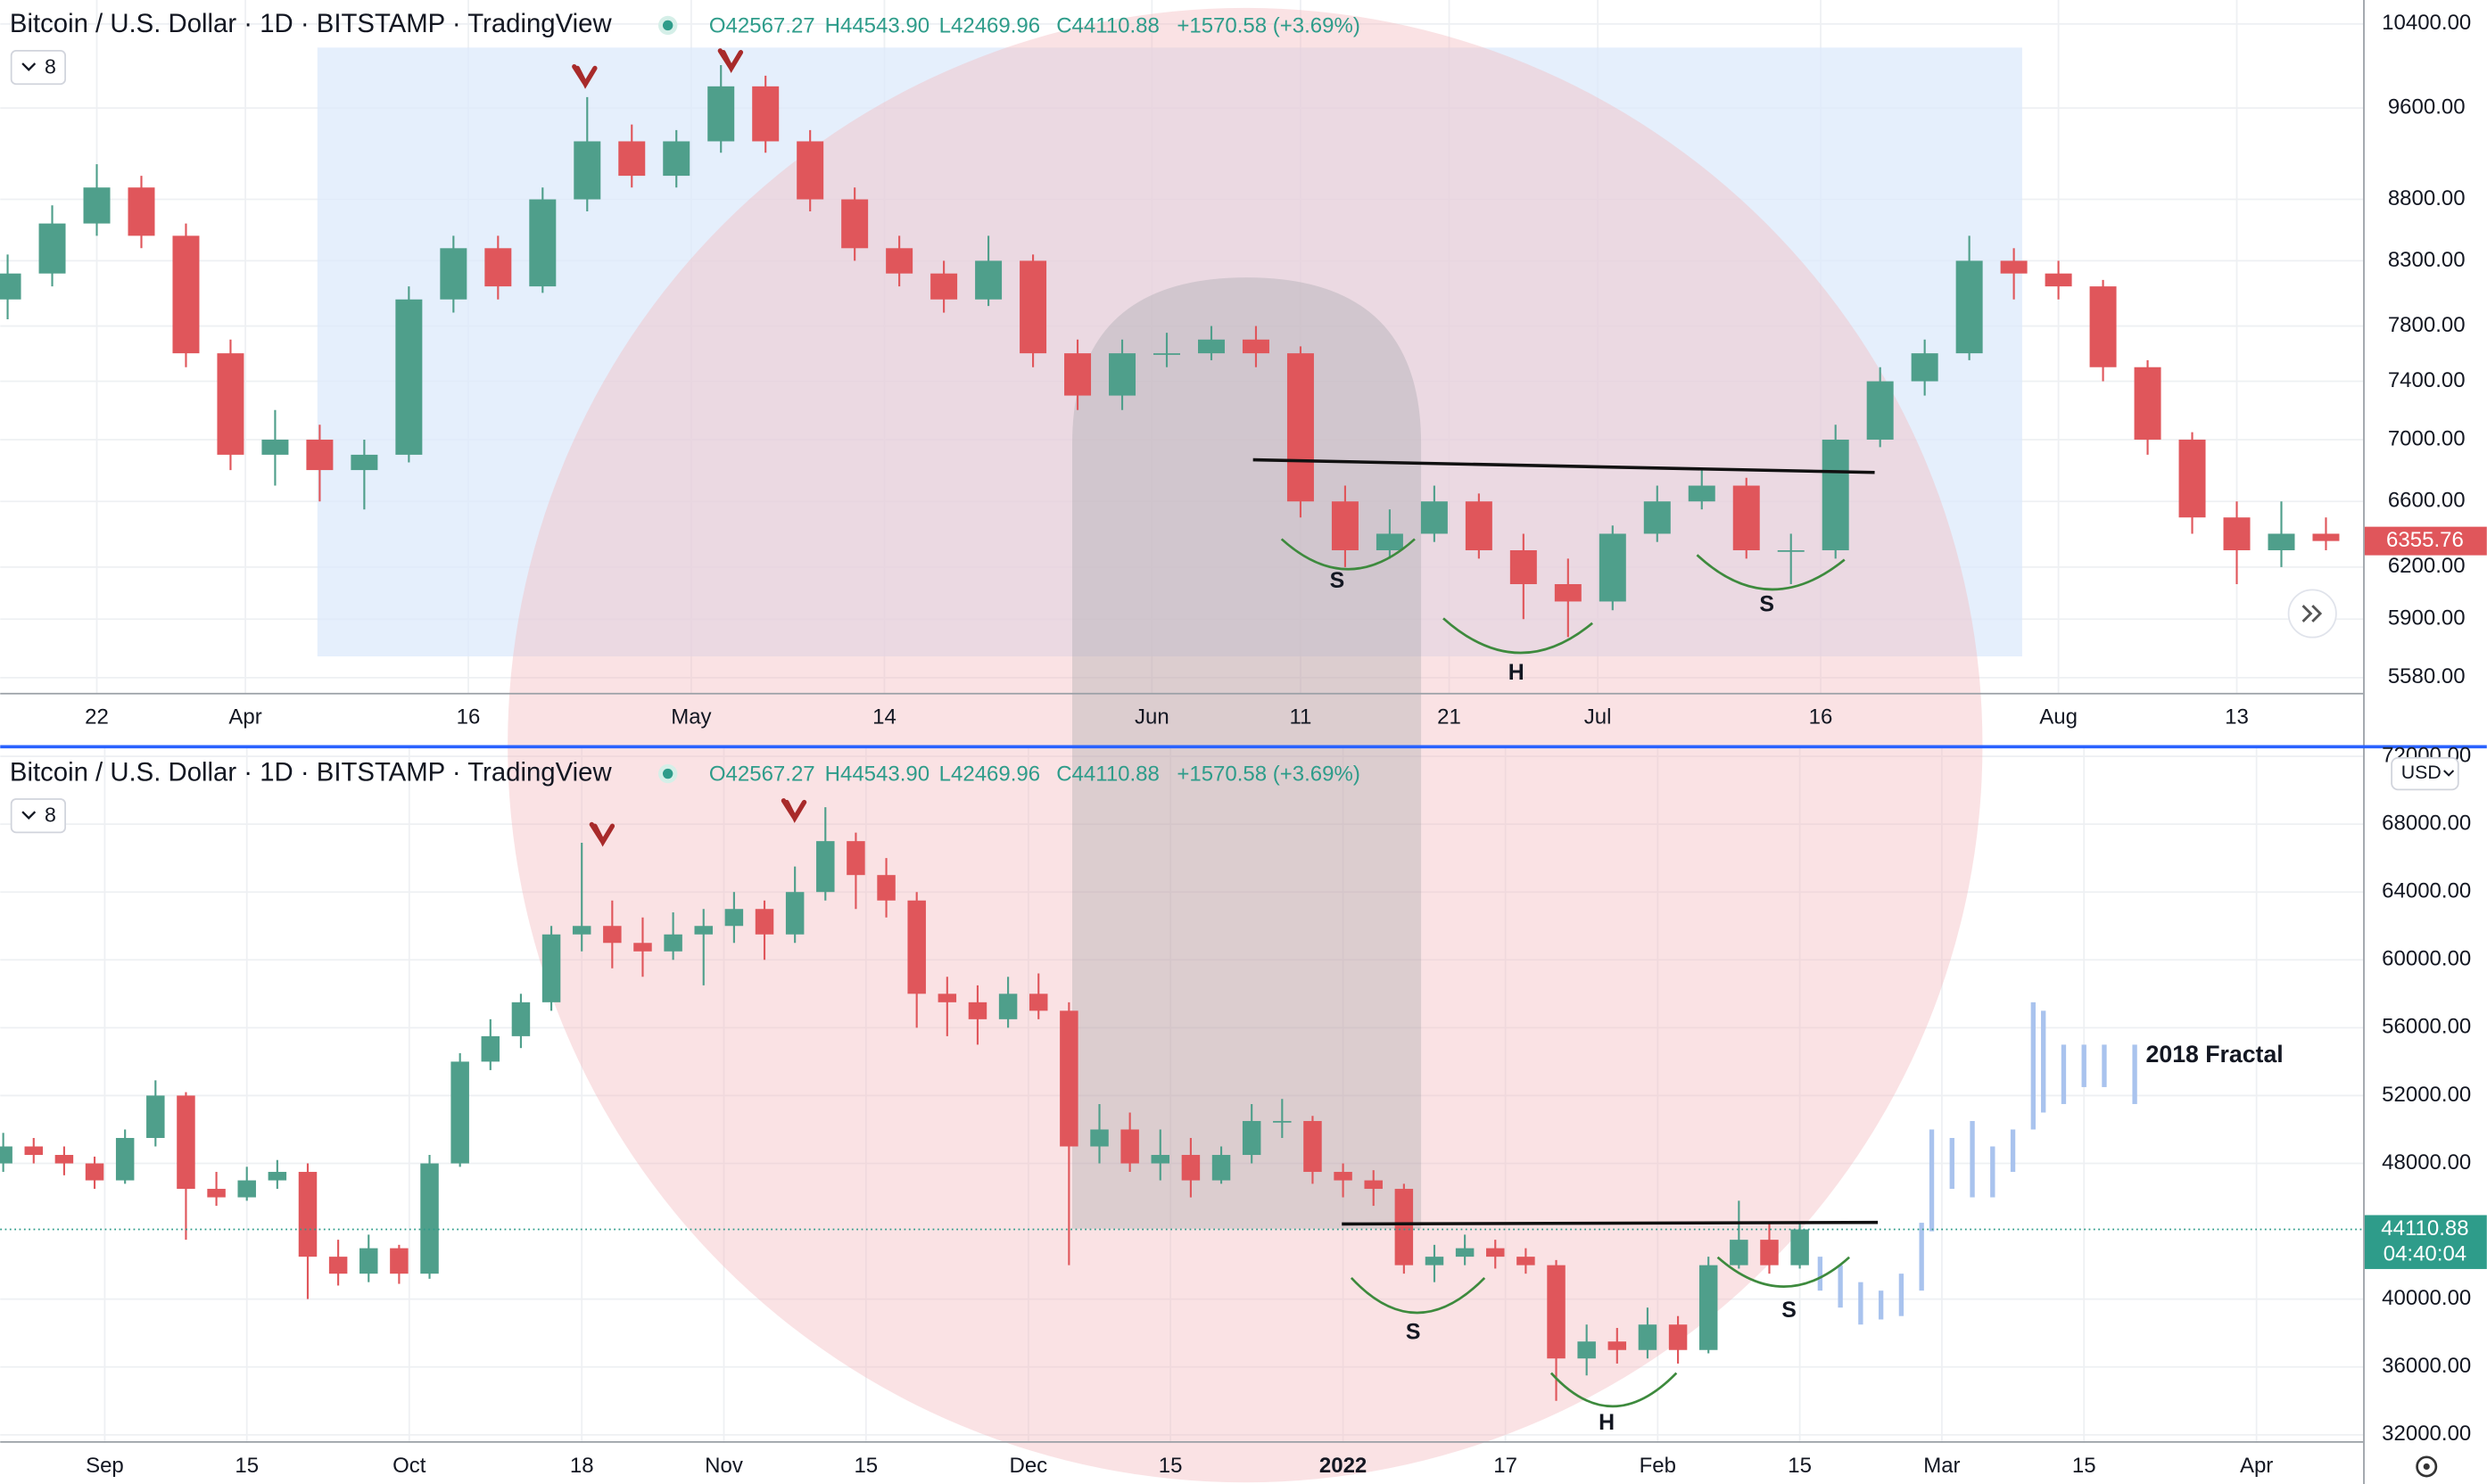  What do you see at coordinates (97, 717) in the screenshot?
I see `x-tick-label: 22` at bounding box center [97, 717].